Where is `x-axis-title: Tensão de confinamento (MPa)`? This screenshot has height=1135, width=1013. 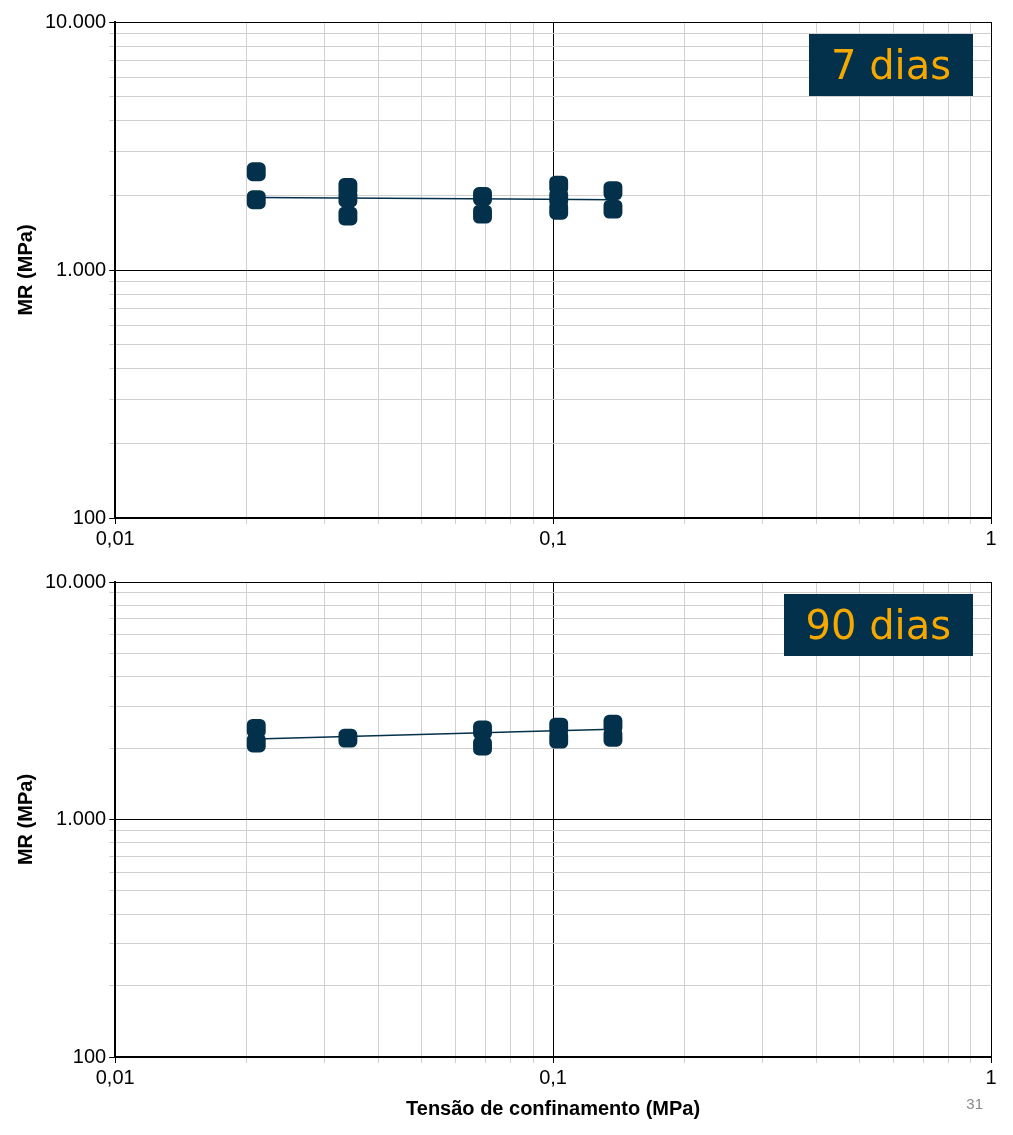 x-axis-title: Tensão de confinamento (MPa) is located at coordinates (553, 1107).